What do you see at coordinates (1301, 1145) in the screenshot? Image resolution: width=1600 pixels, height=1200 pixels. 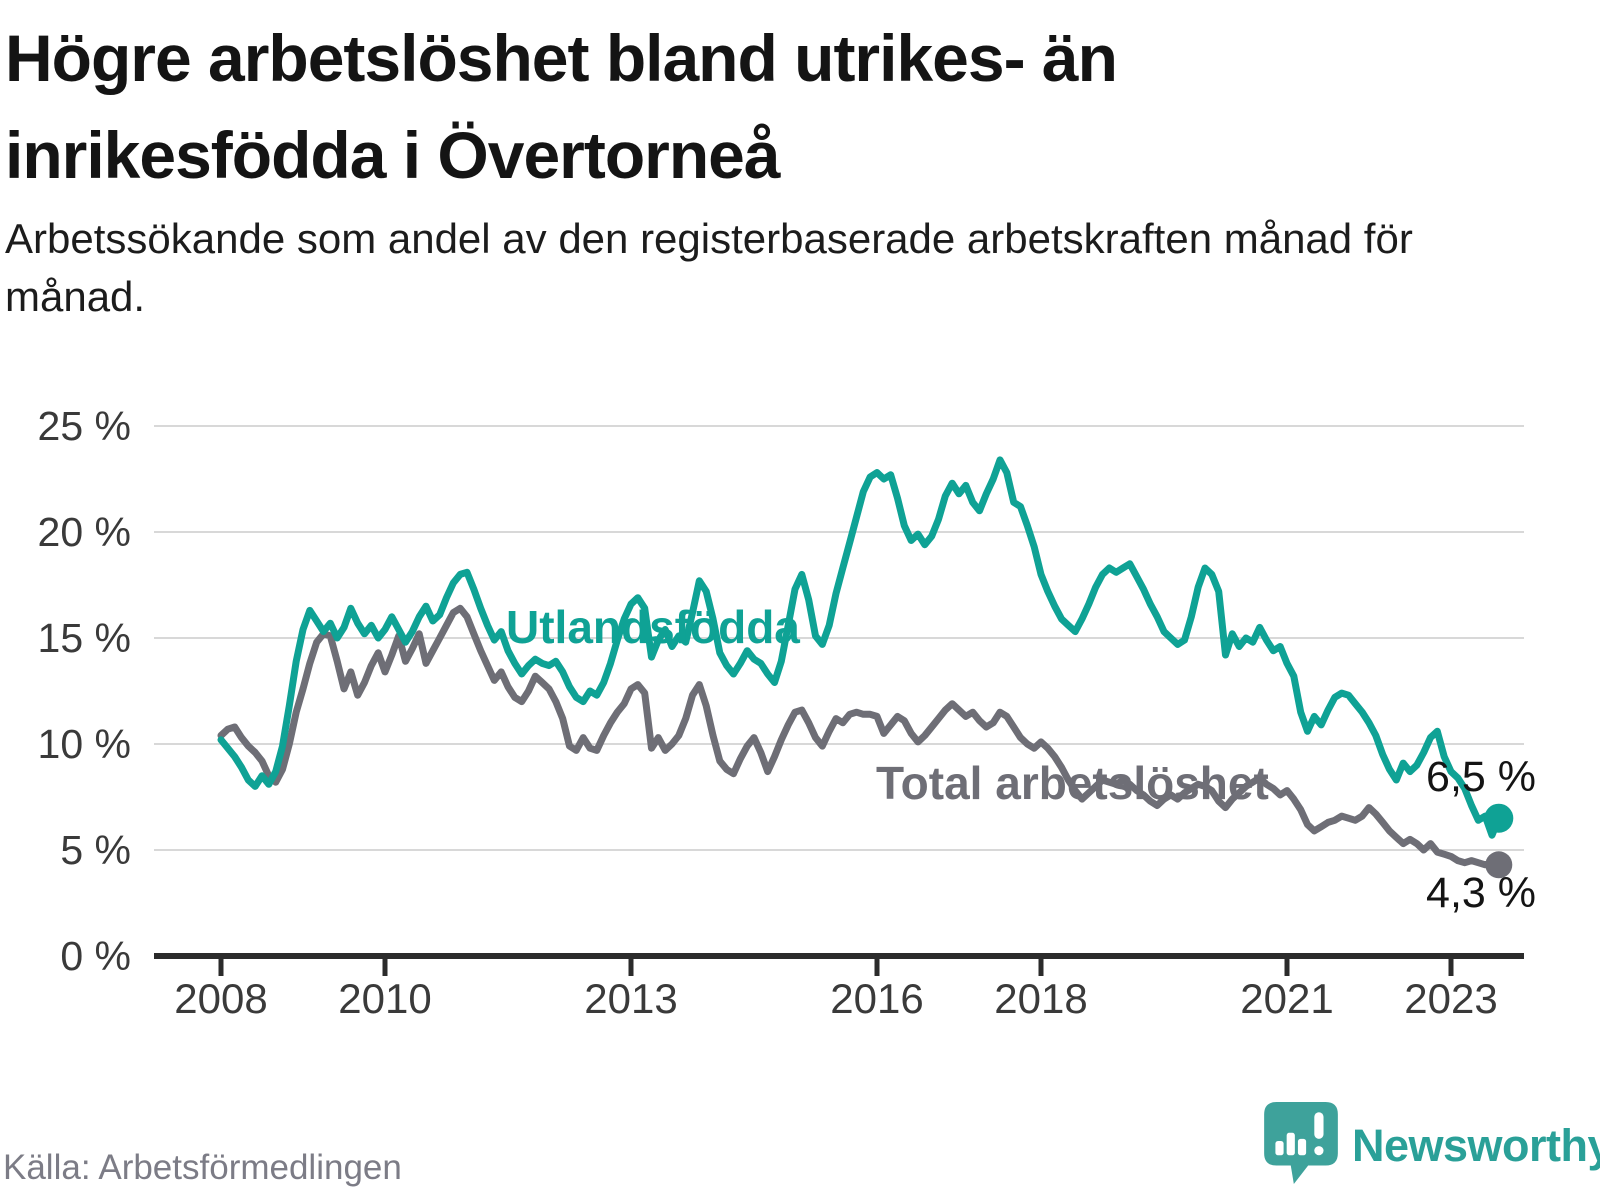 I see `newsworthy-logo-icon` at bounding box center [1301, 1145].